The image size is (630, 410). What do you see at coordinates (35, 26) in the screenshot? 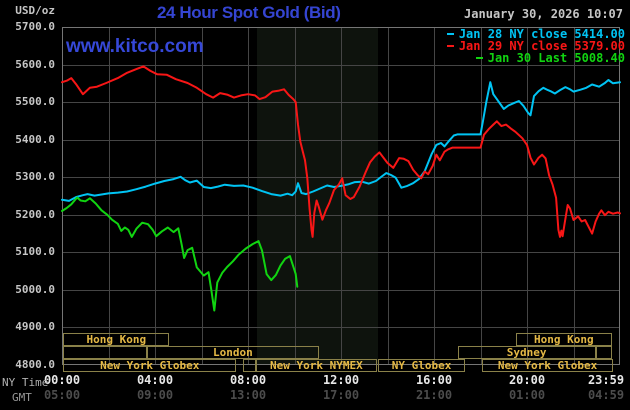
I see `y-tick-label: 5700.0` at bounding box center [35, 26].